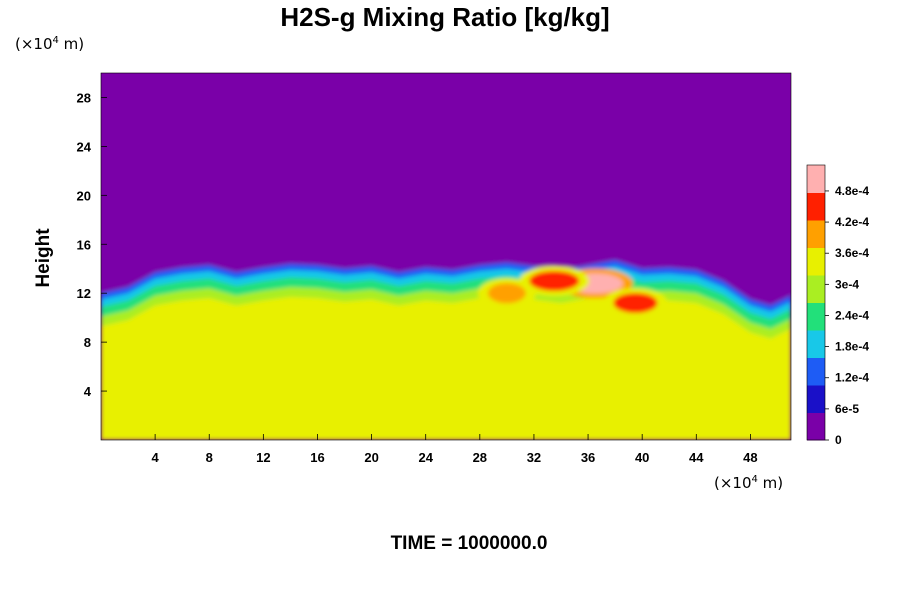  Describe the element at coordinates (750, 457) in the screenshot. I see `x-tick-label: 48` at that location.